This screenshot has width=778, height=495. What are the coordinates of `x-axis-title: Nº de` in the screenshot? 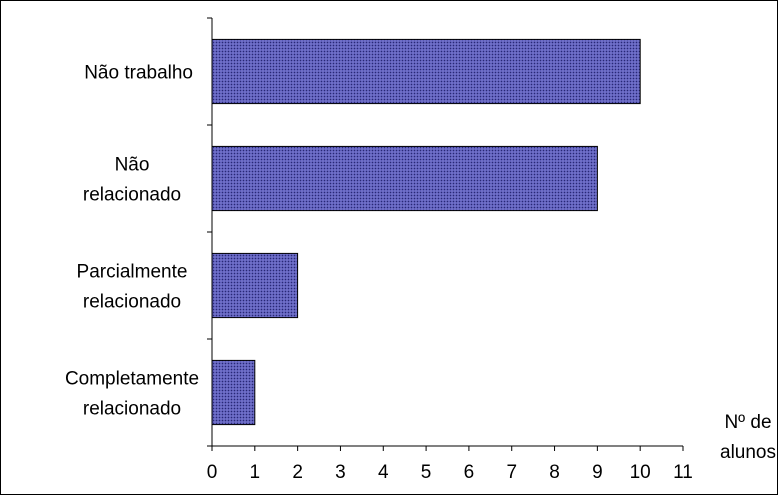 It's located at (747, 422).